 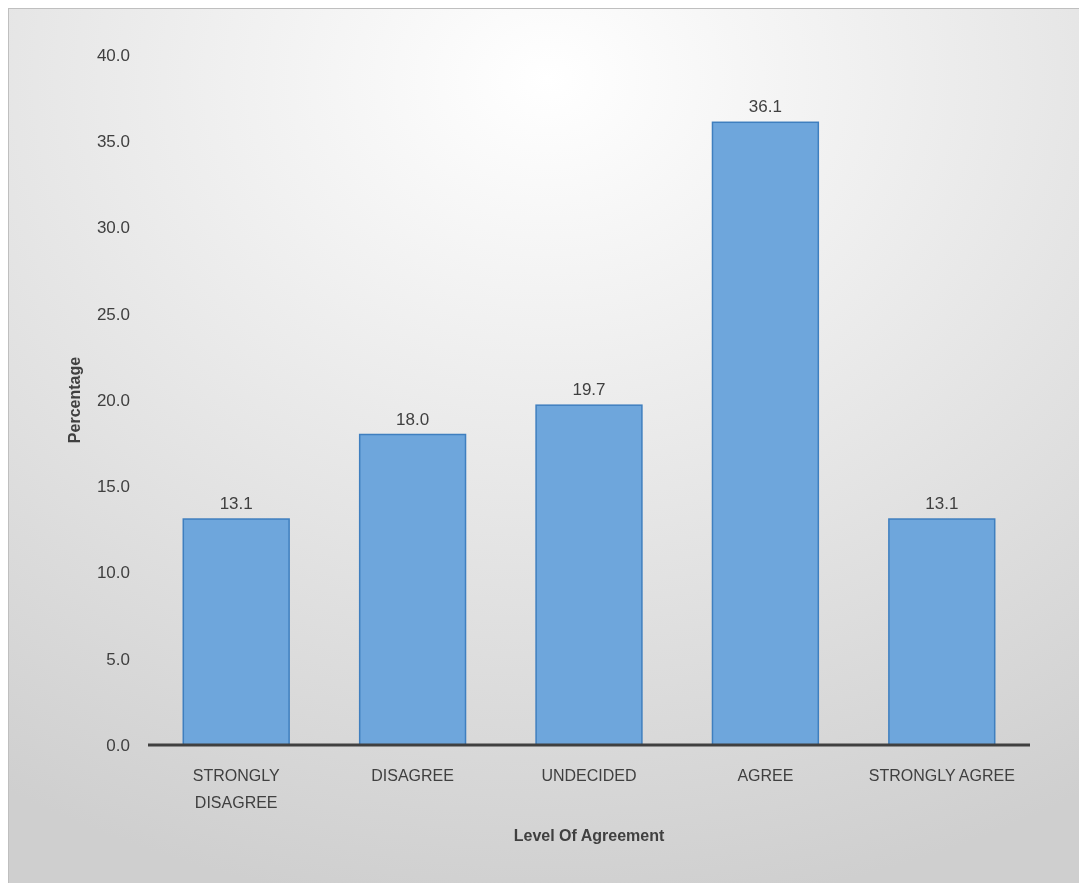 What do you see at coordinates (413, 419) in the screenshot?
I see `data-label: 18.0` at bounding box center [413, 419].